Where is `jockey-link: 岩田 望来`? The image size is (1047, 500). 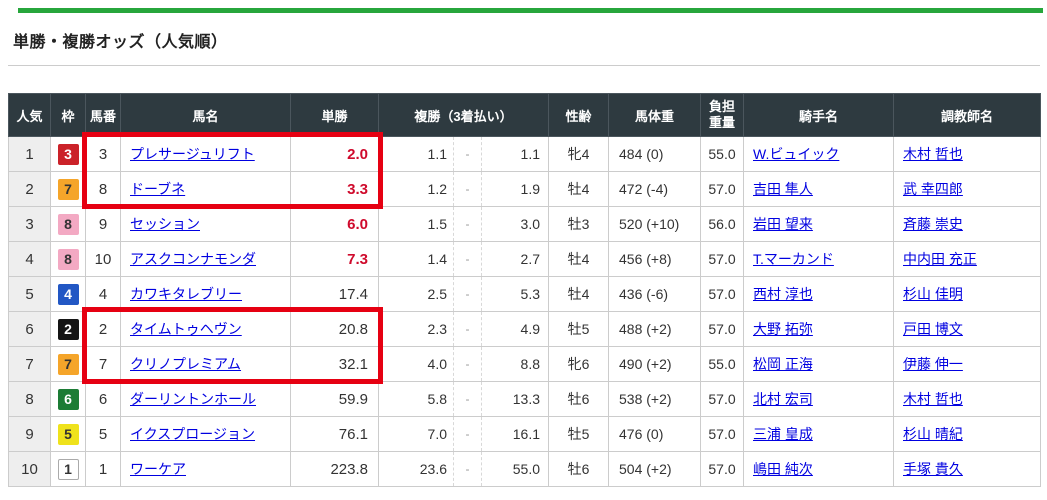
jockey-link: 岩田 望来 is located at coordinates (783, 224).